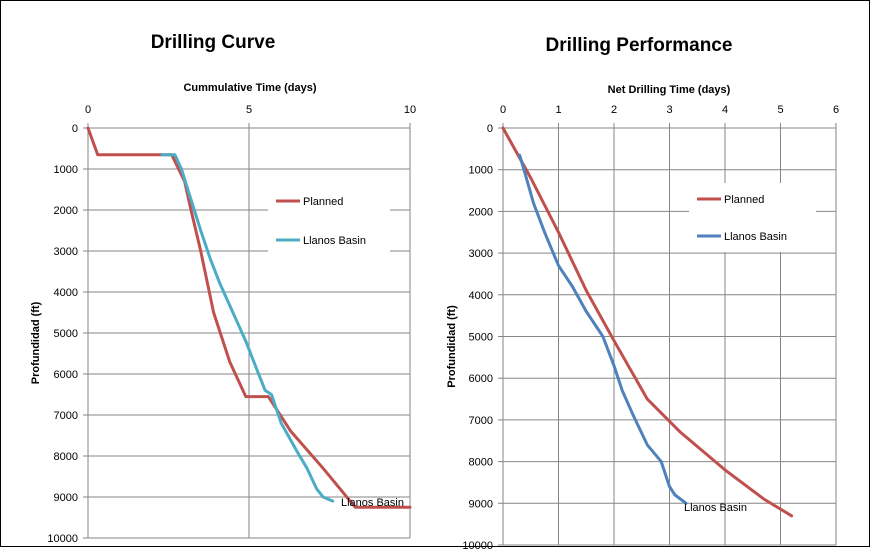 Image resolution: width=872 pixels, height=549 pixels. What do you see at coordinates (481, 338) in the screenshot?
I see `chart2-y-tick-label: 5000` at bounding box center [481, 338].